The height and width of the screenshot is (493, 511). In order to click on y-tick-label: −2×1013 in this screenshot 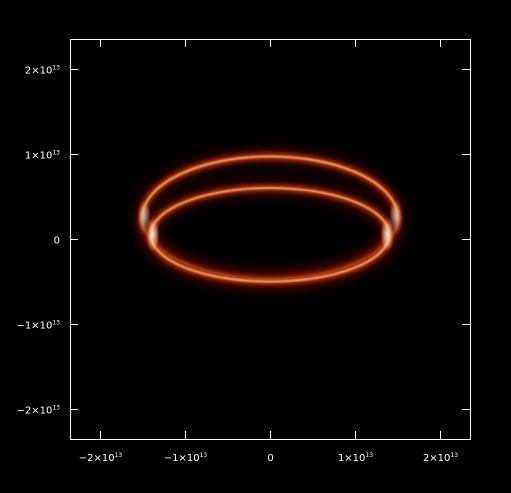, I will do `click(39, 411)`.